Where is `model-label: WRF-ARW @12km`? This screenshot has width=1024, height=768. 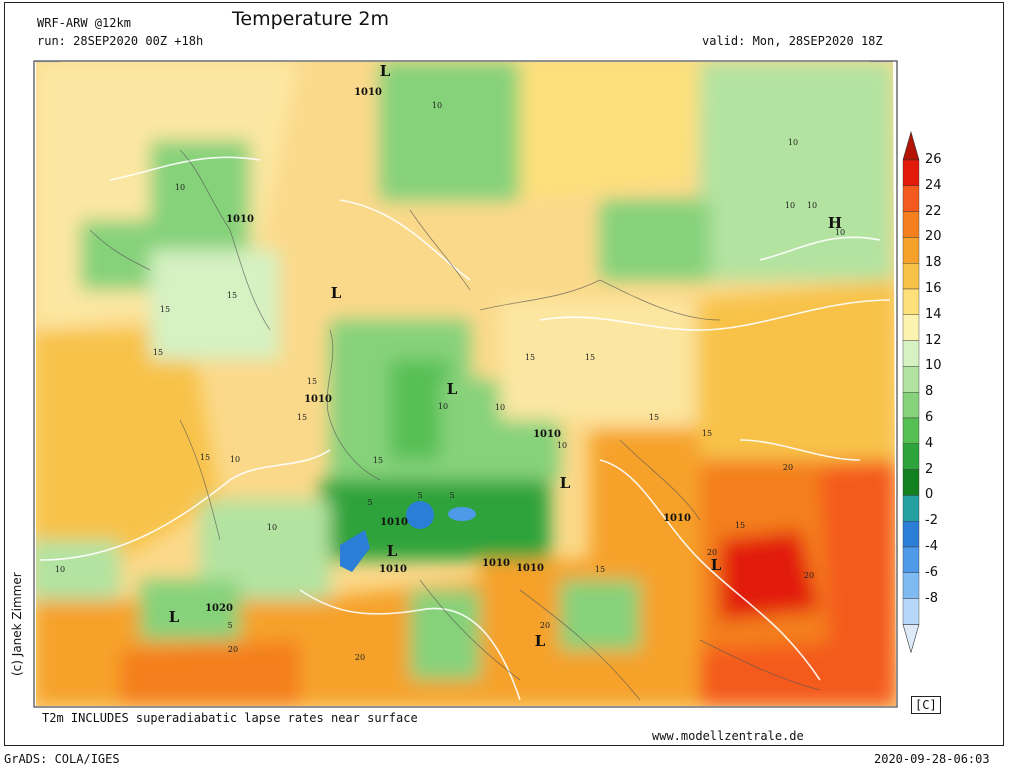
model-label: WRF-ARW @12km is located at coordinates (84, 23).